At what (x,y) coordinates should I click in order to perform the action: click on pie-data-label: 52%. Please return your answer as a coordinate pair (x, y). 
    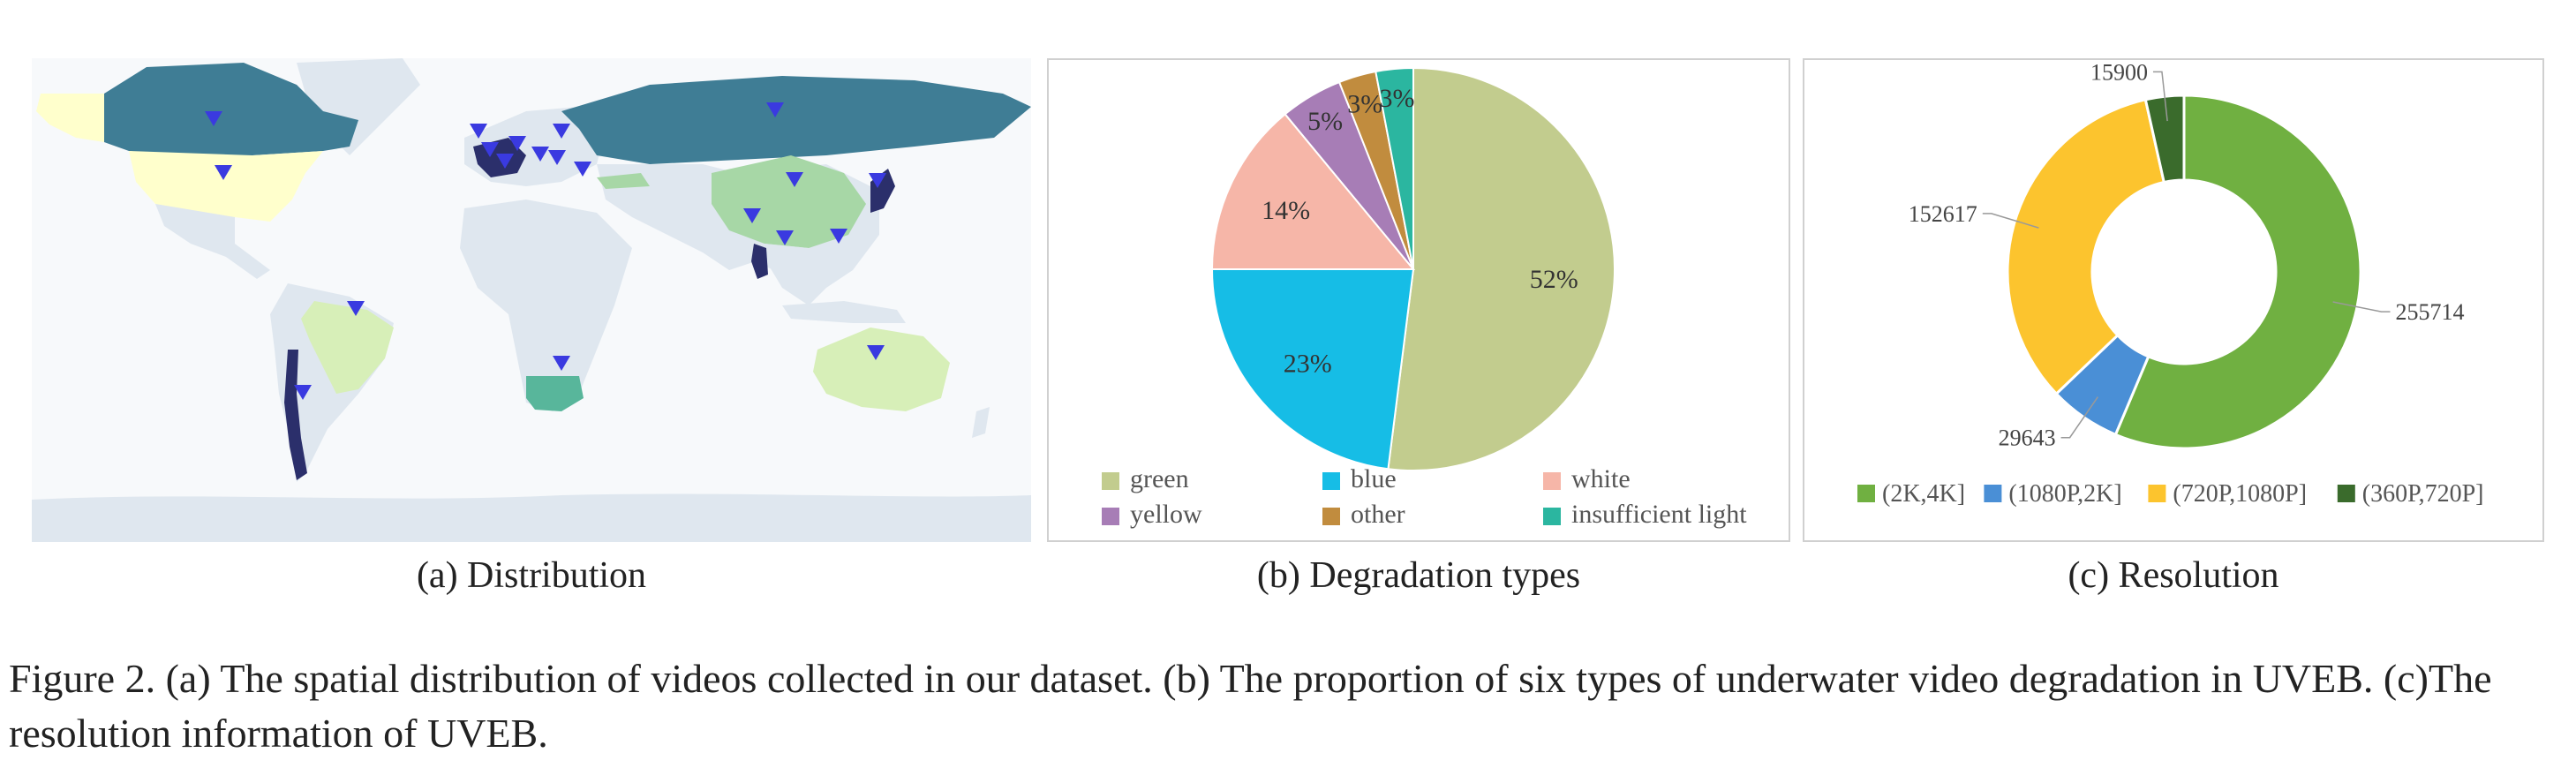
    Looking at the image, I should click on (1554, 279).